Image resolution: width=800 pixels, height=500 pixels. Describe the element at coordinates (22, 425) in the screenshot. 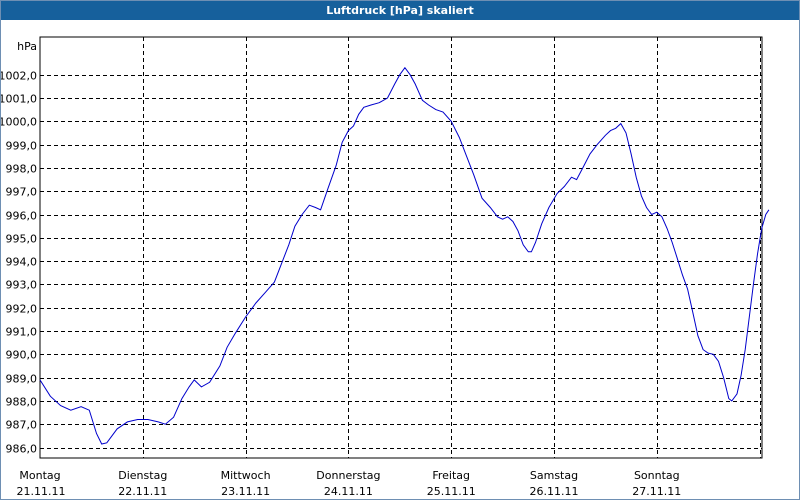

I see `y-tick-label: 987,0` at that location.